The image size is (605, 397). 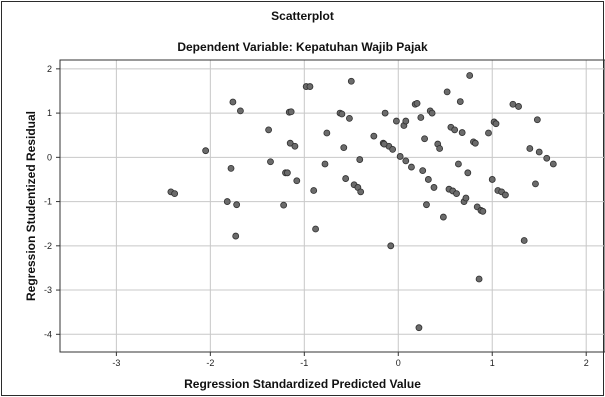 I want to click on x-tick-label: 1, so click(x=492, y=363).